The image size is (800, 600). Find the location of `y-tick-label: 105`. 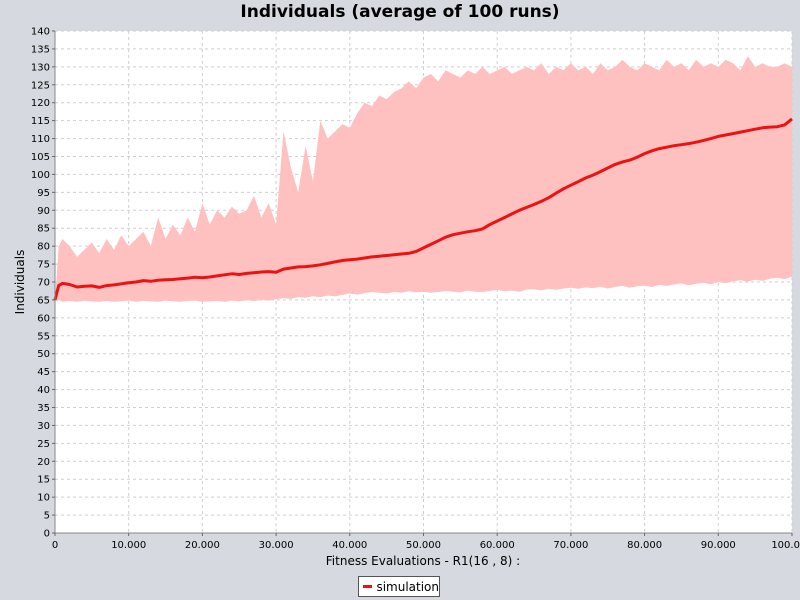

y-tick-label: 105 is located at coordinates (40, 157).